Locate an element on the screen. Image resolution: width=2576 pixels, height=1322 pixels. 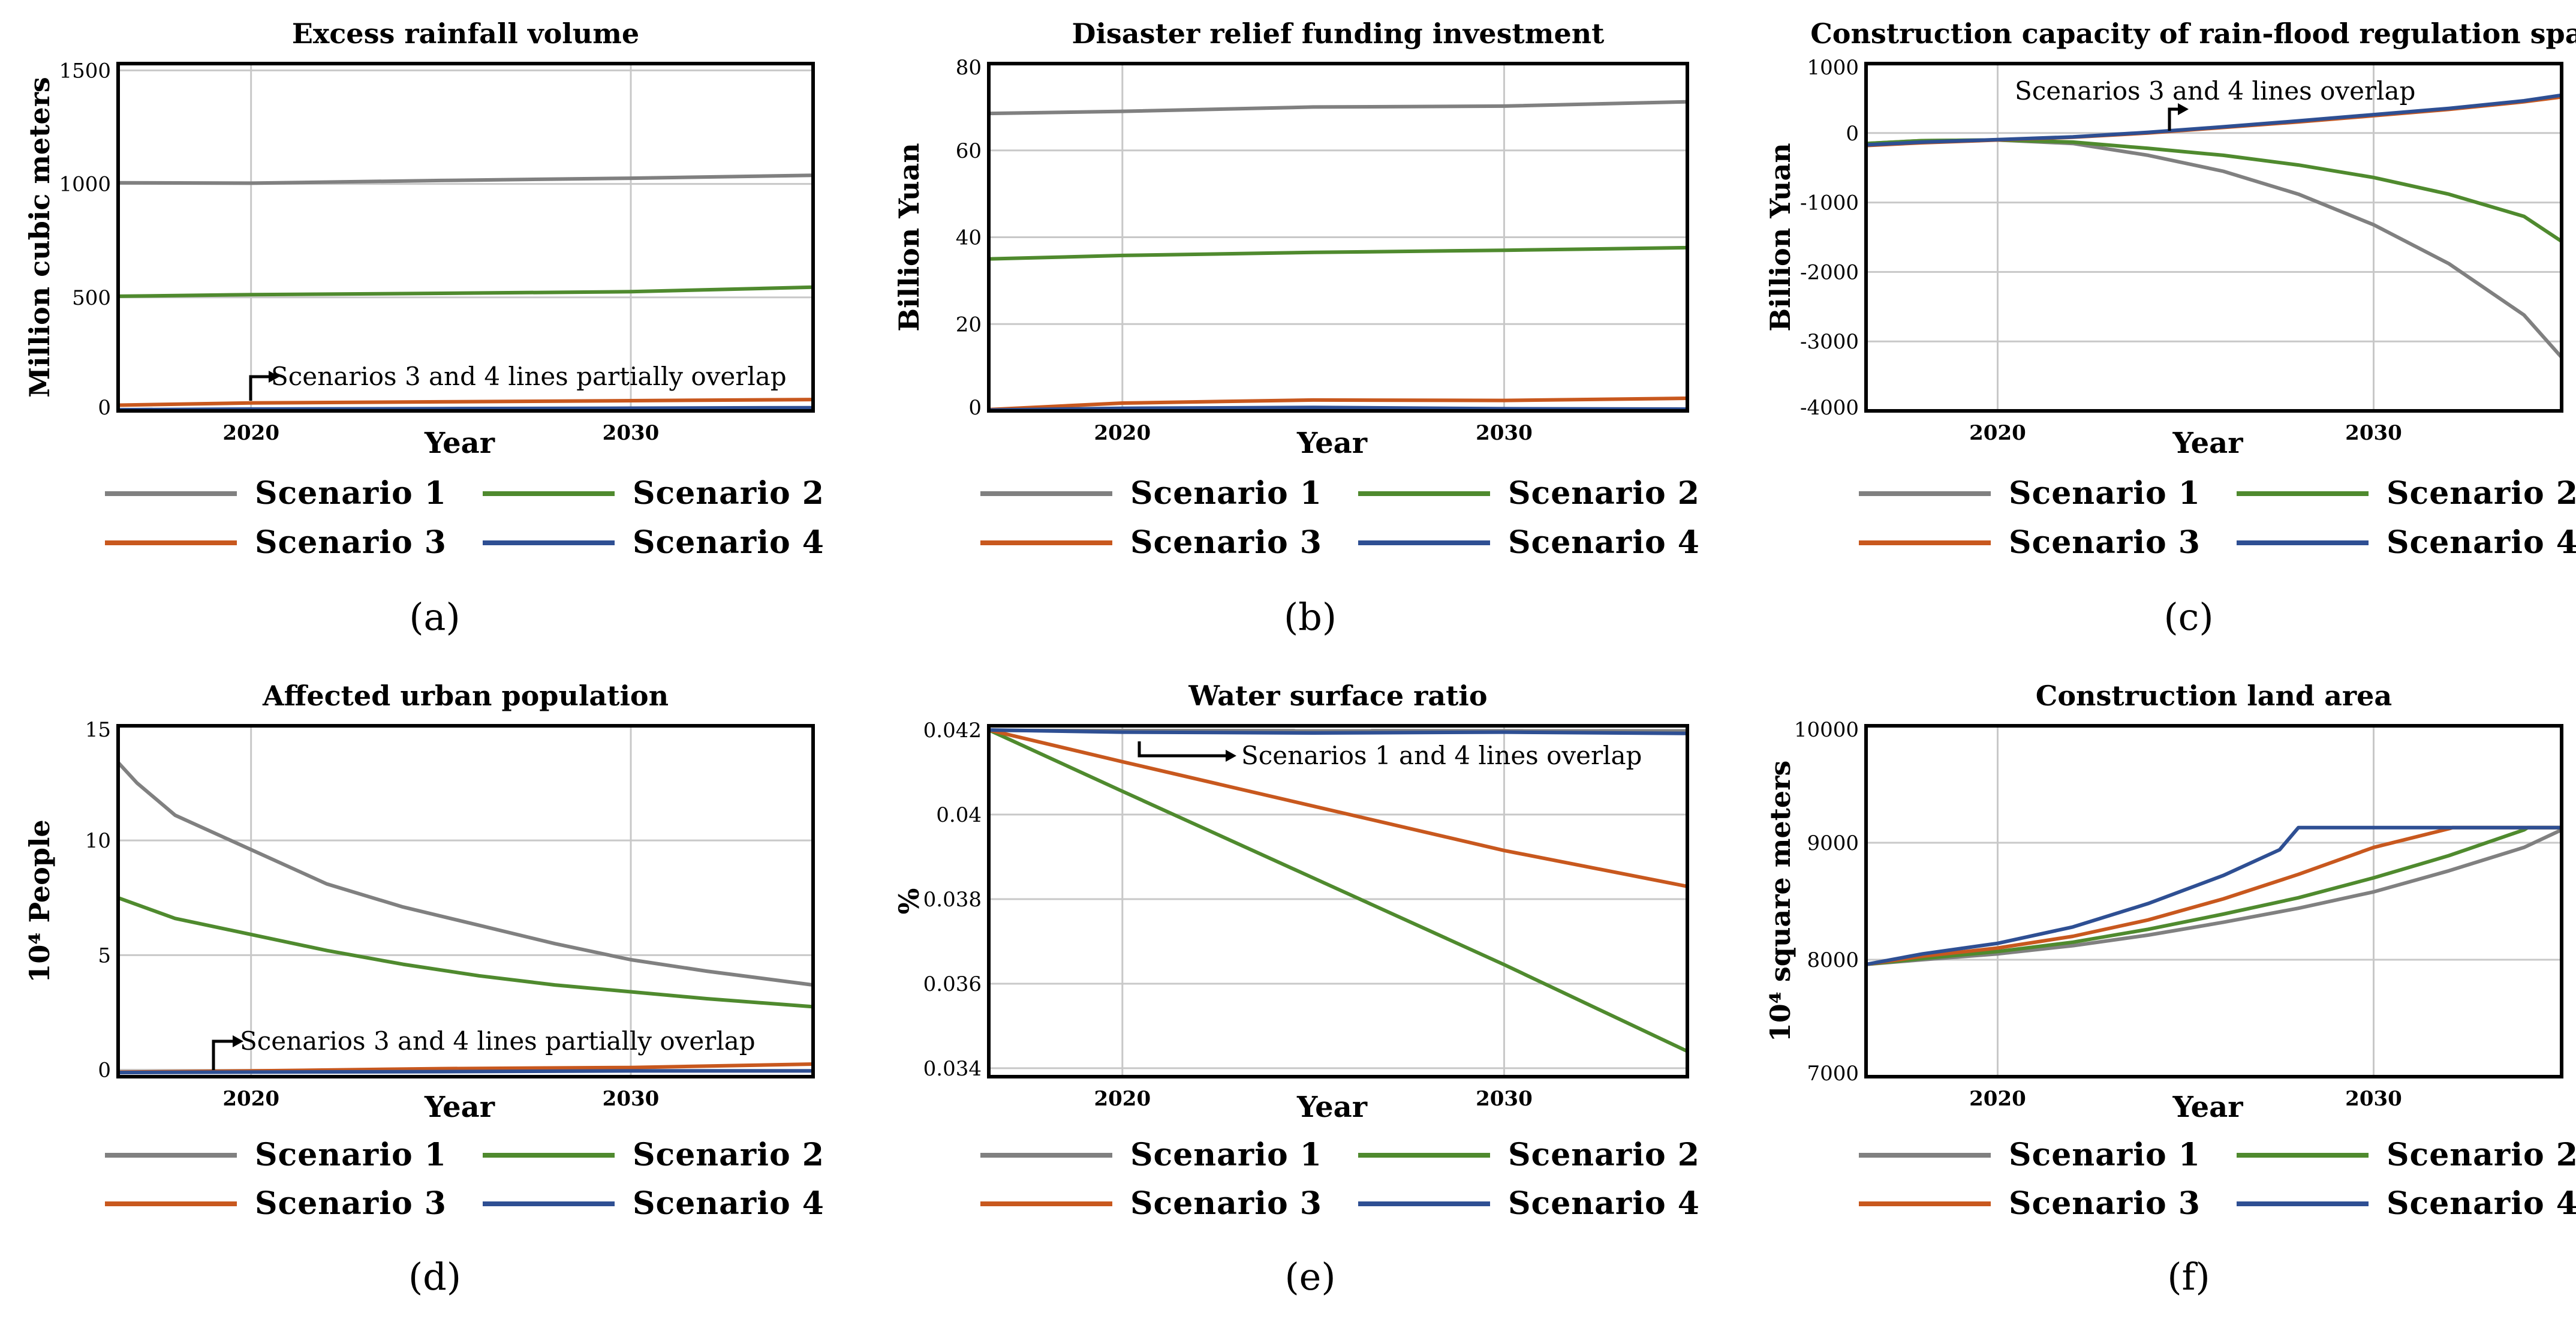
y-tick-label: 10 is located at coordinates (98, 841).